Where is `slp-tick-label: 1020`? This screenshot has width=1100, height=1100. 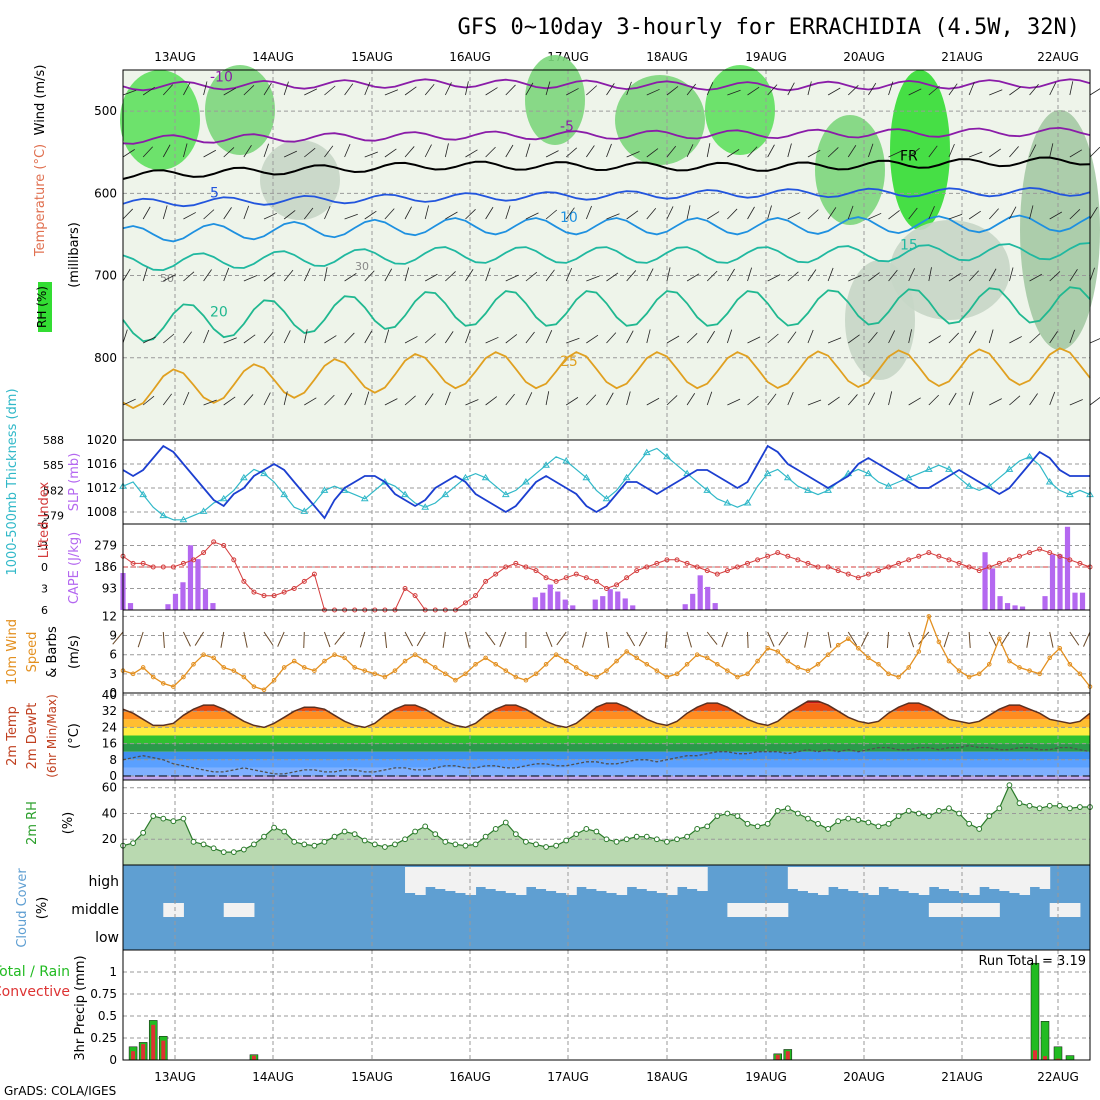 slp-tick-label: 1020 is located at coordinates (101, 440).